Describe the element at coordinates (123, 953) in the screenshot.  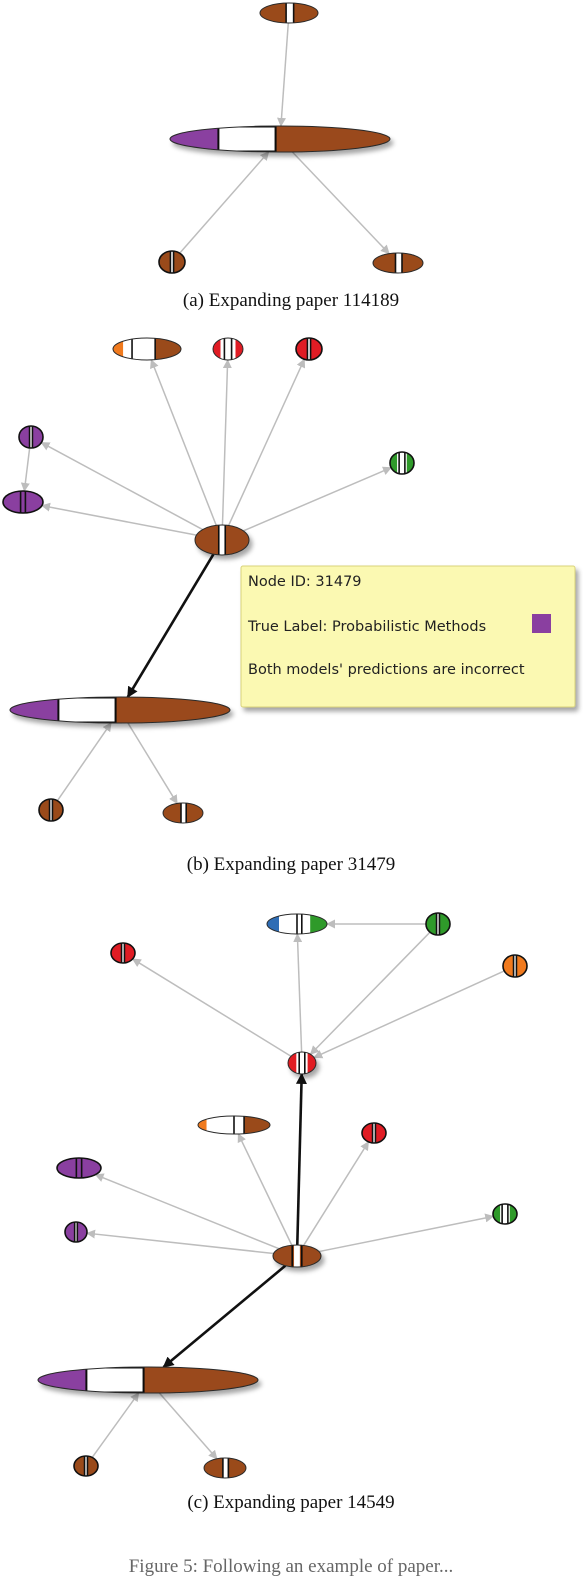
I see `graph-node-c-redA` at that location.